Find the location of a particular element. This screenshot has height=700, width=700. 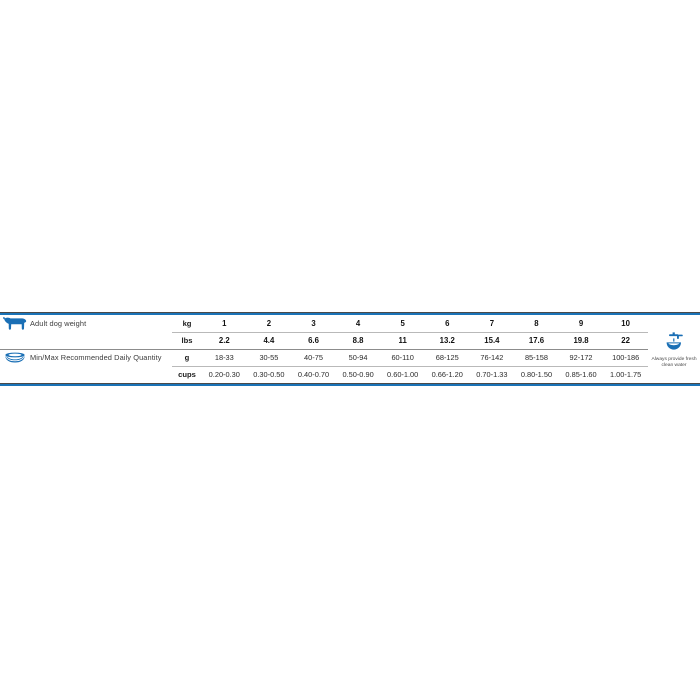

unit-label-kg: kg is located at coordinates (187, 323).